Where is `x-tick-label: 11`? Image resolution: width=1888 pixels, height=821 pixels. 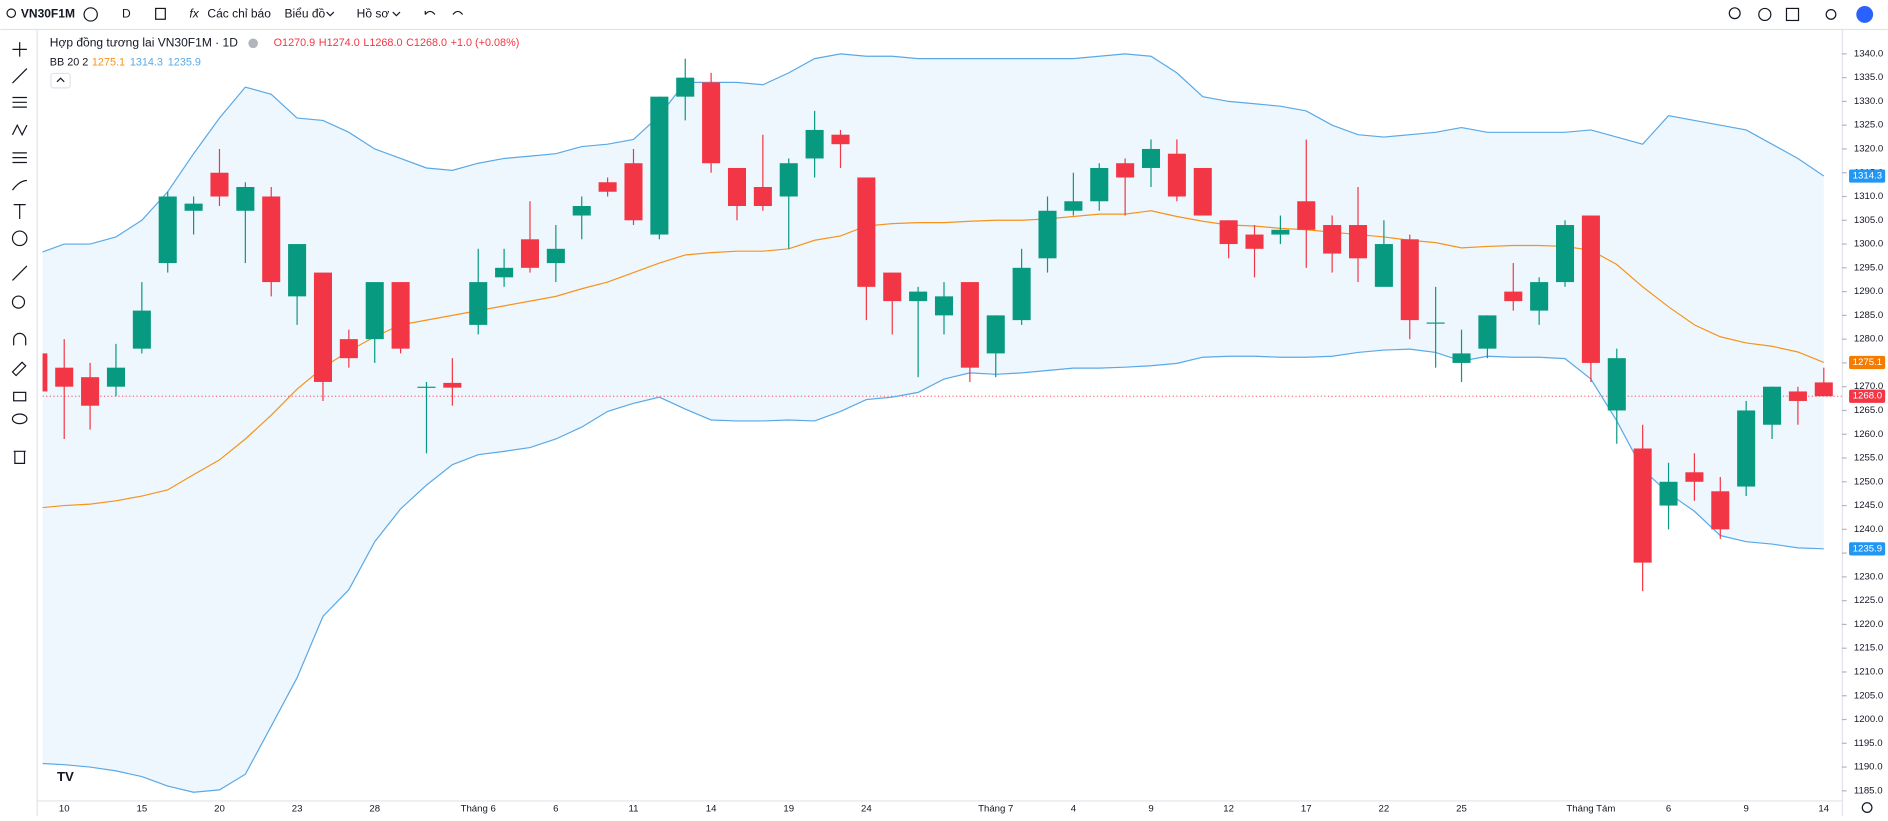
x-tick-label: 11 is located at coordinates (633, 808).